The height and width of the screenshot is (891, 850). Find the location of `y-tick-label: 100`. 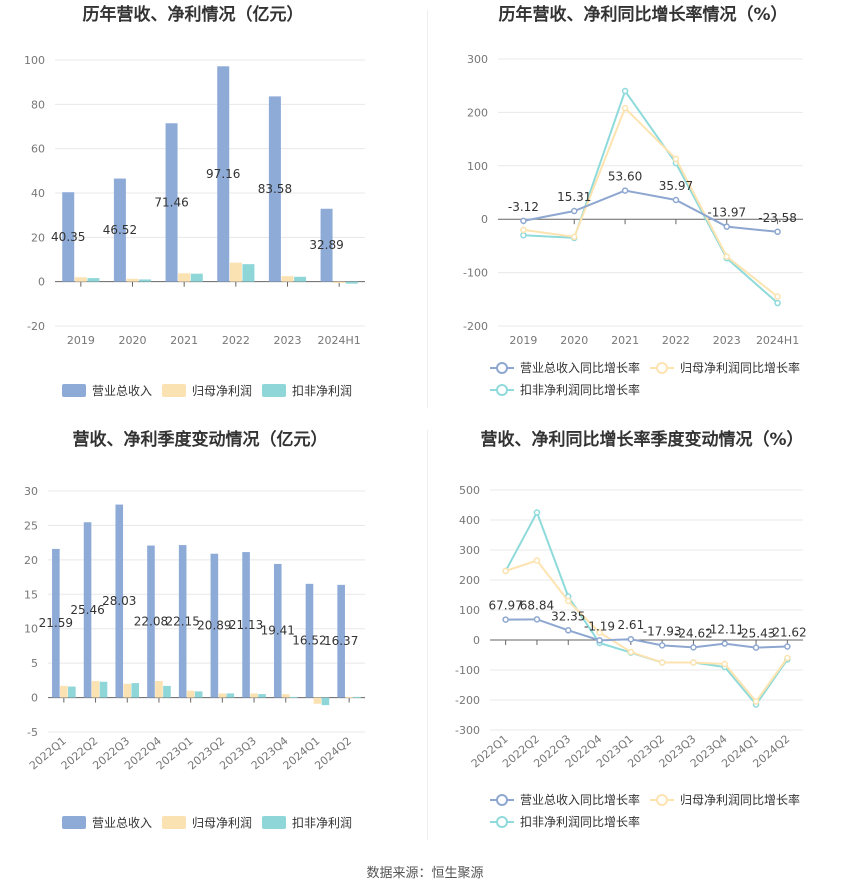

y-tick-label: 100 is located at coordinates (477, 166).